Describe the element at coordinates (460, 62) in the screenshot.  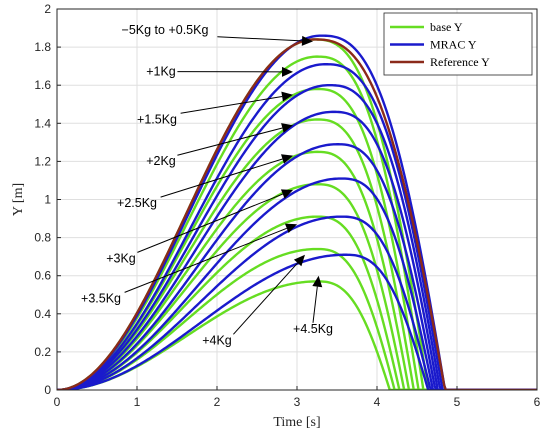
I see `legend-entry: Reference Y` at that location.